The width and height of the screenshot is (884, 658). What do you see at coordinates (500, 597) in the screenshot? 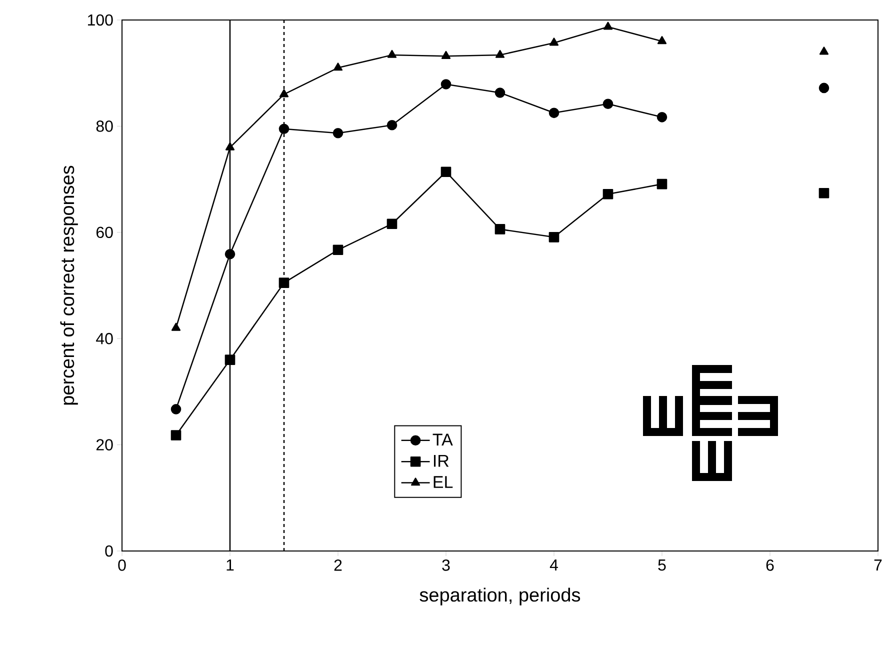
I see `x-axis-title: separation, periods` at bounding box center [500, 597].